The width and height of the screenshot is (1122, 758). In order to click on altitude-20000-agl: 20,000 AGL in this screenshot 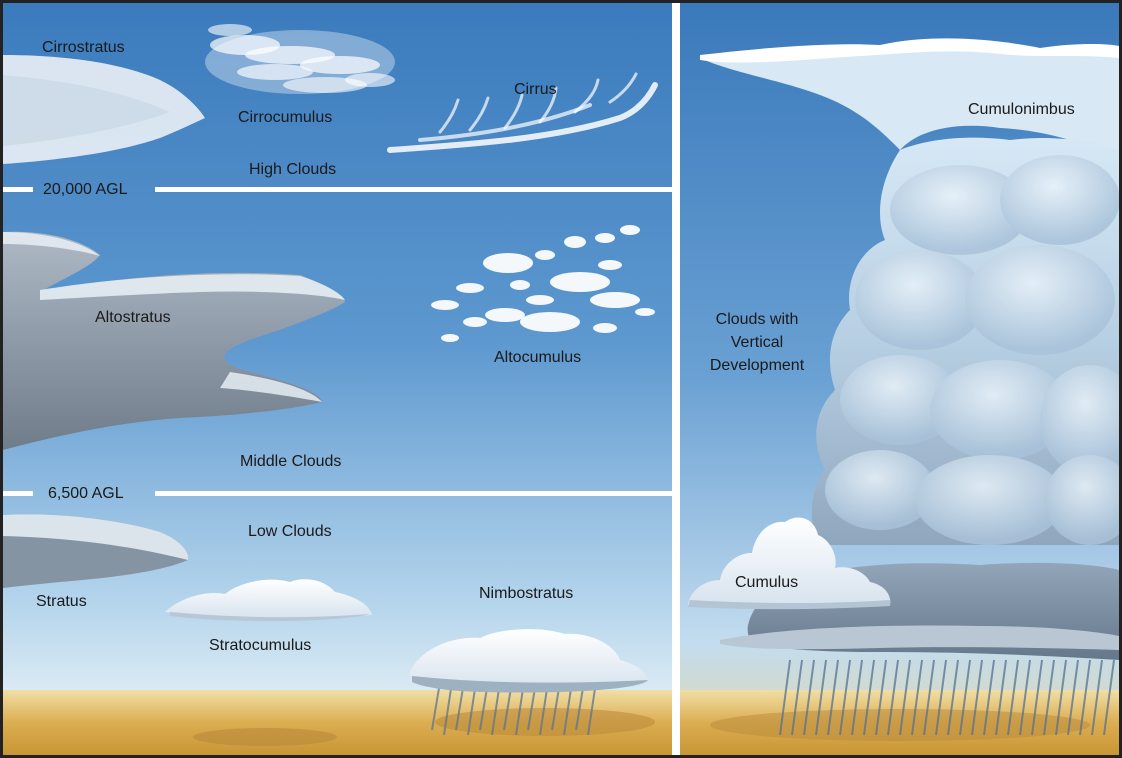, I will do `click(85, 189)`.